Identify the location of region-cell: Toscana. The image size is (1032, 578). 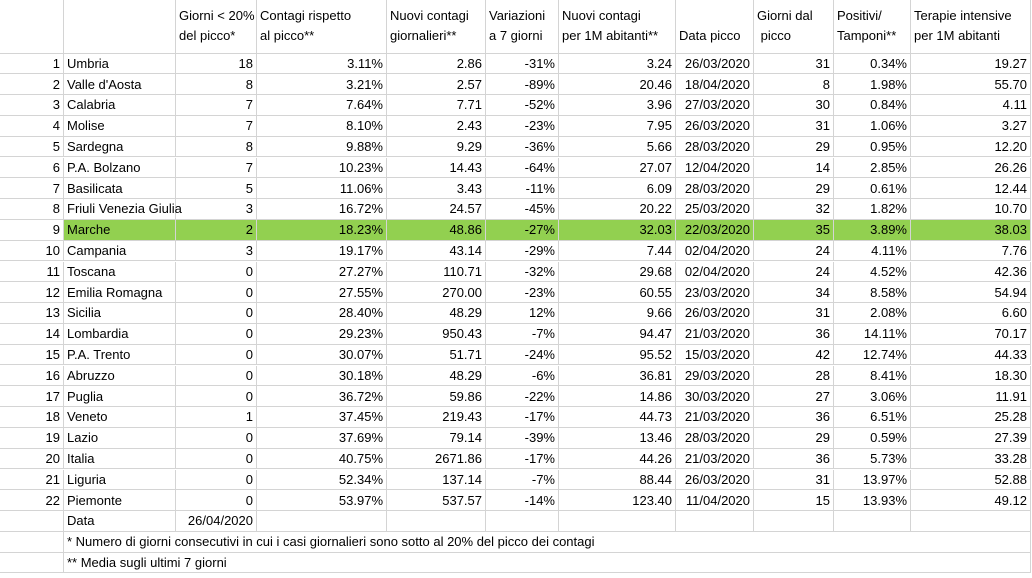
(120, 272).